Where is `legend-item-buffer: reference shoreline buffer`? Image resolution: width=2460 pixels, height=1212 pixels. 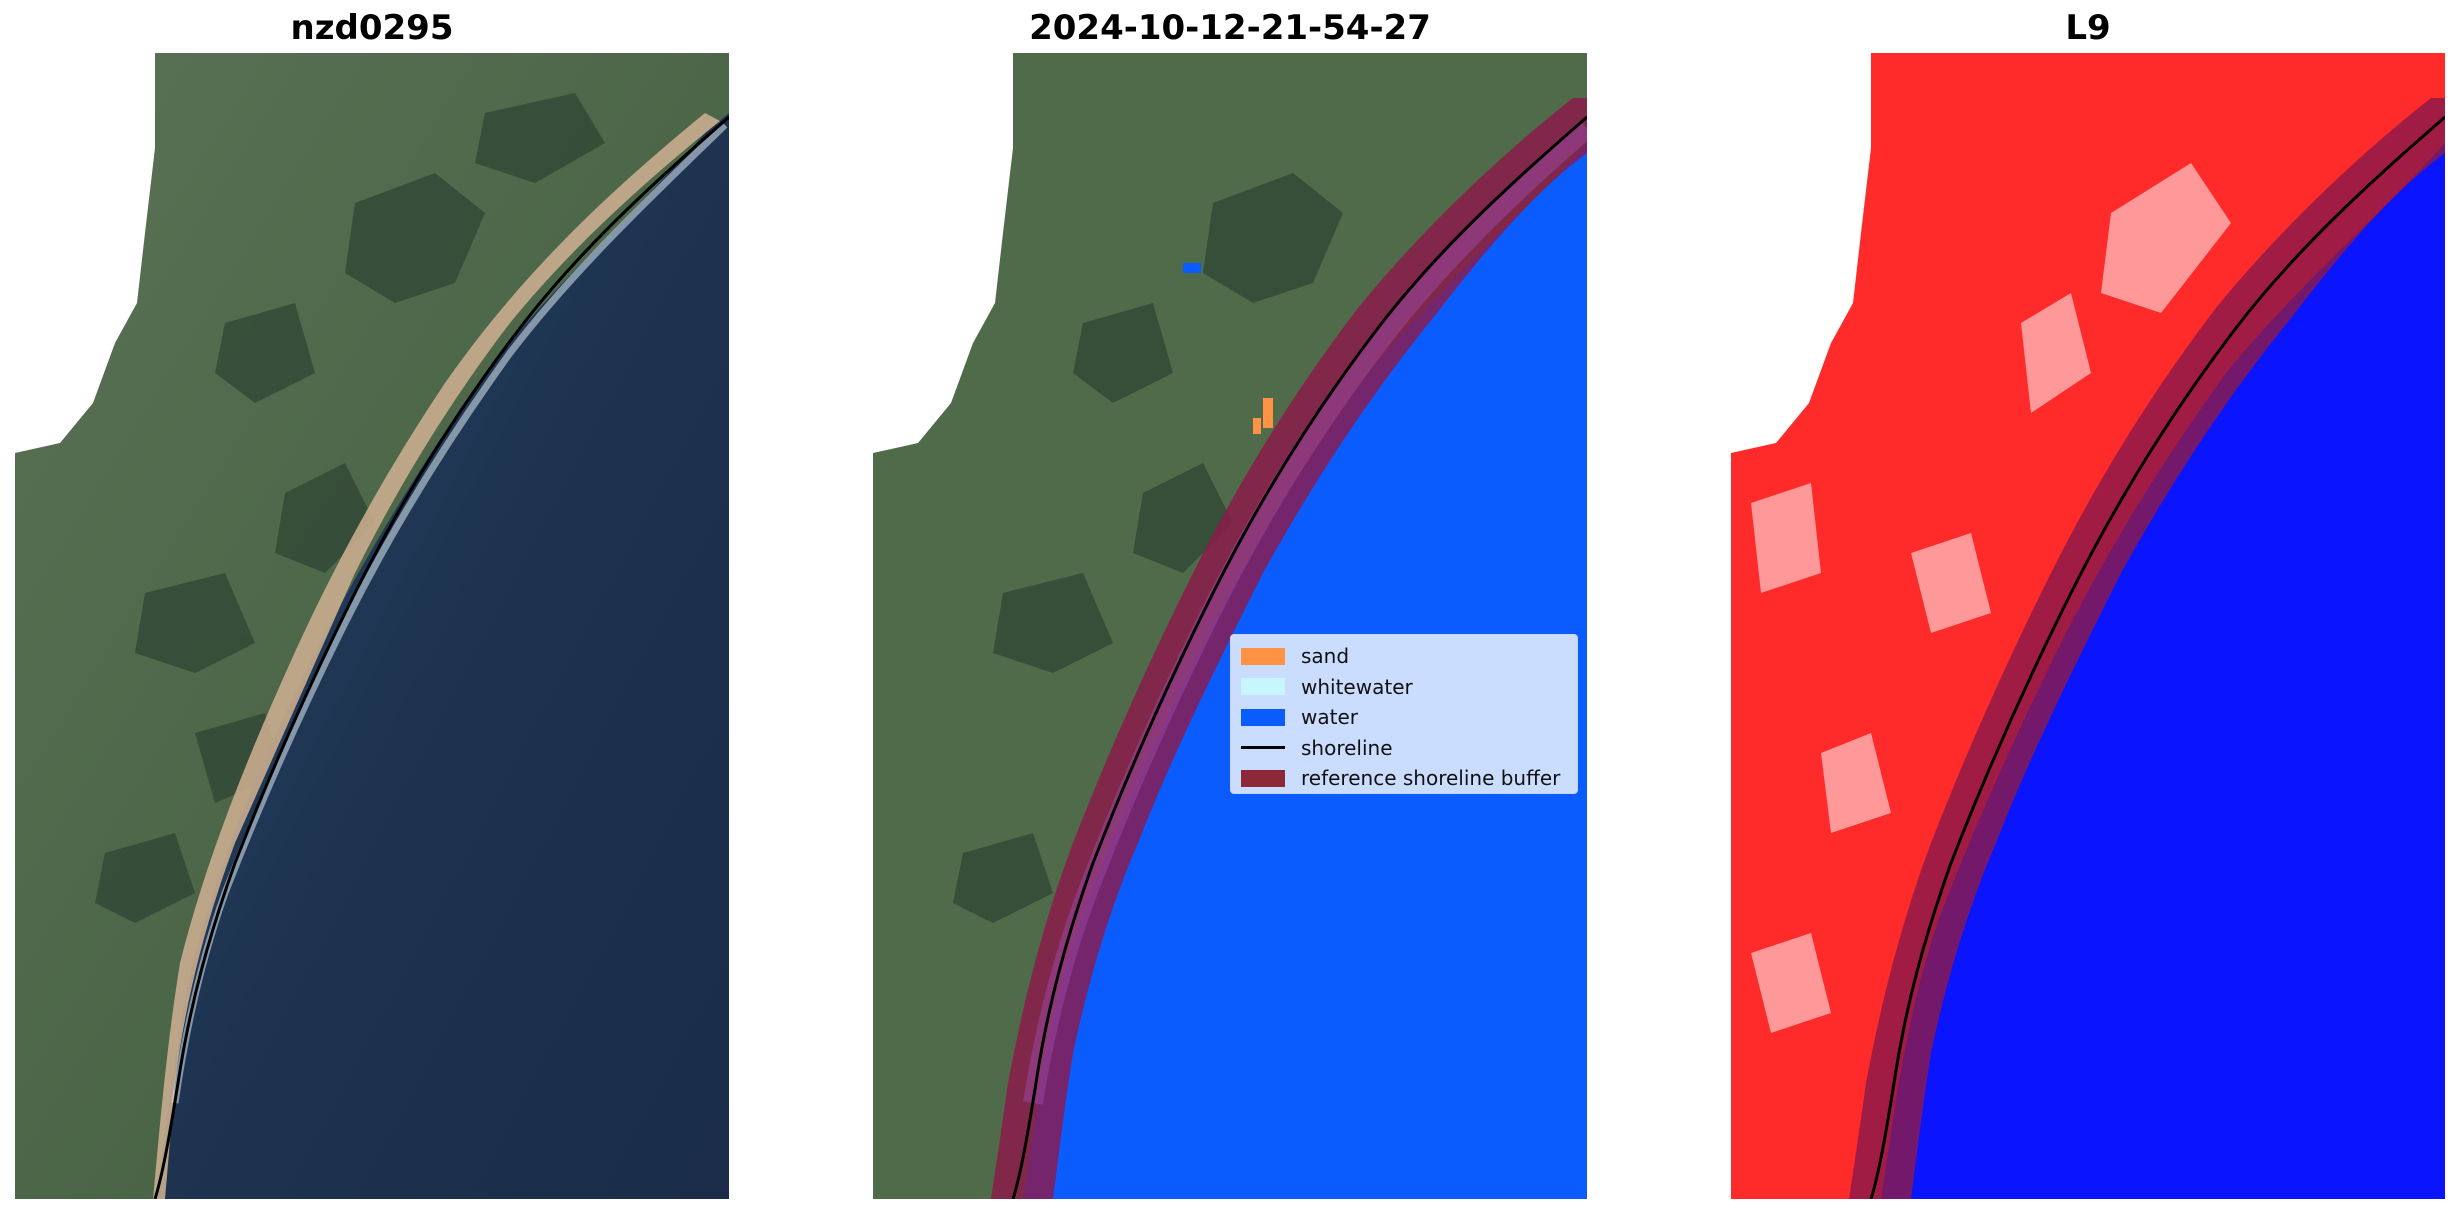
legend-item-buffer: reference shoreline buffer is located at coordinates (1404, 778).